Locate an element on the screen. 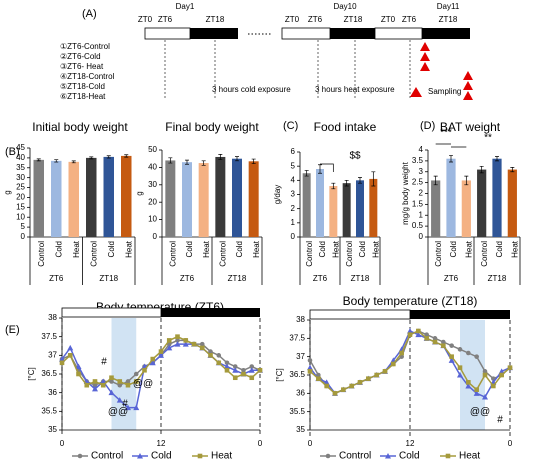  group-label: ZT6 is located at coordinates (56, 278).